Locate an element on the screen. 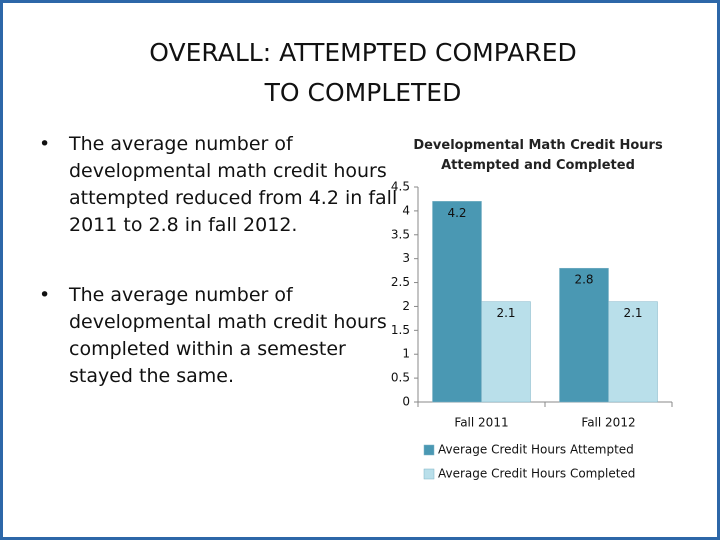 This screenshot has height=540, width=720. slide-title: OVERALL: ATTEMPTED COMPARED TO COMPLETED is located at coordinates (363, 72).